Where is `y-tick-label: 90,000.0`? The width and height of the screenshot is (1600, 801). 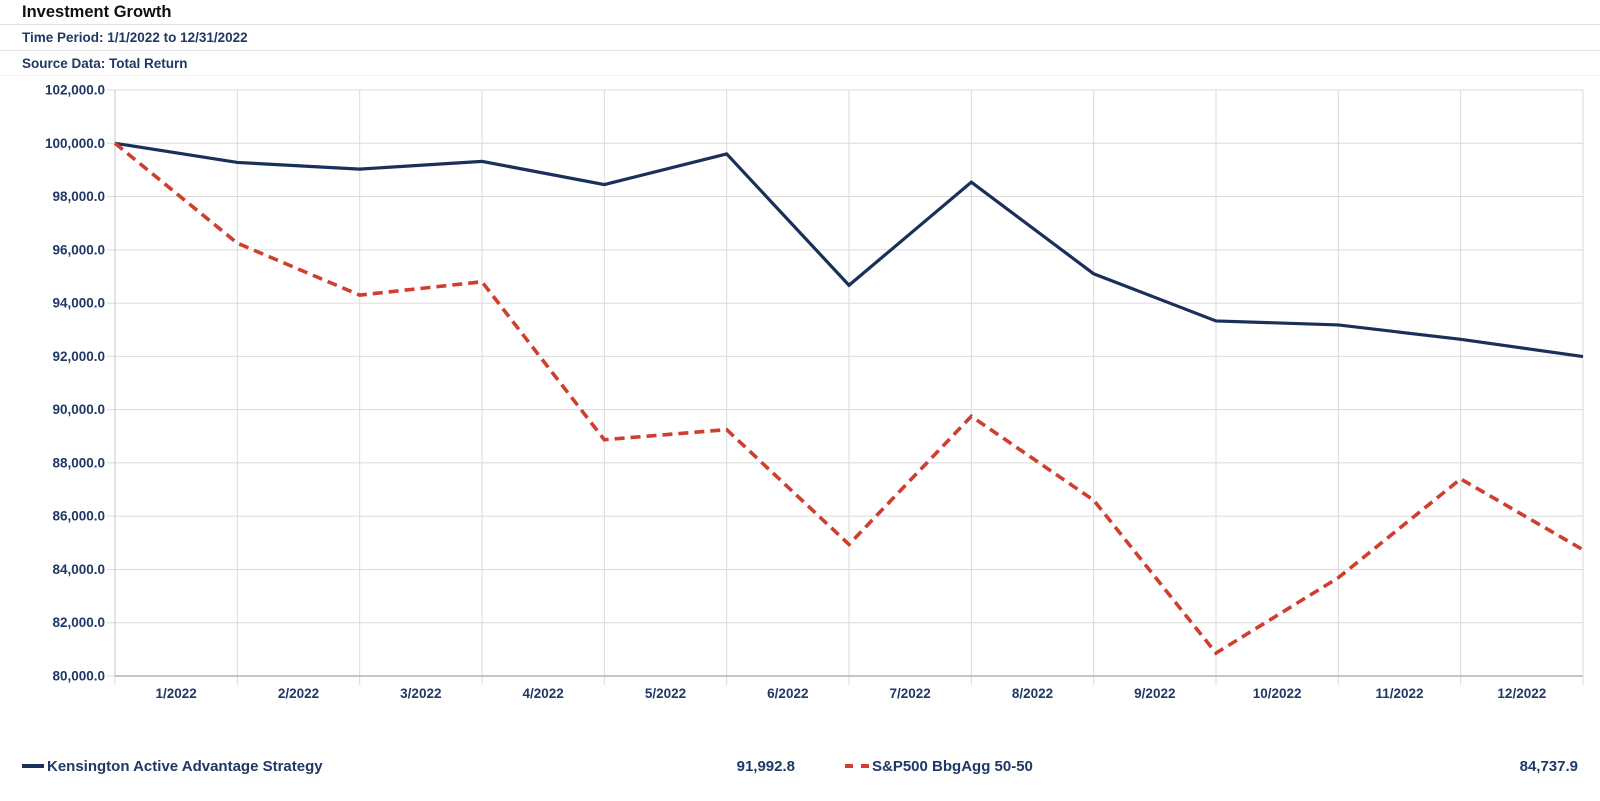 y-tick-label: 90,000.0 is located at coordinates (78, 409).